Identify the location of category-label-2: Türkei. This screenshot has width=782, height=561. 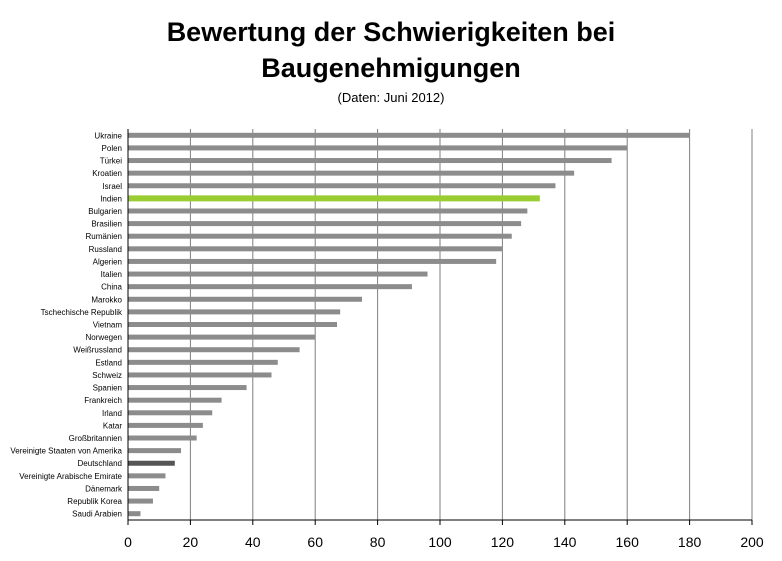
(111, 161).